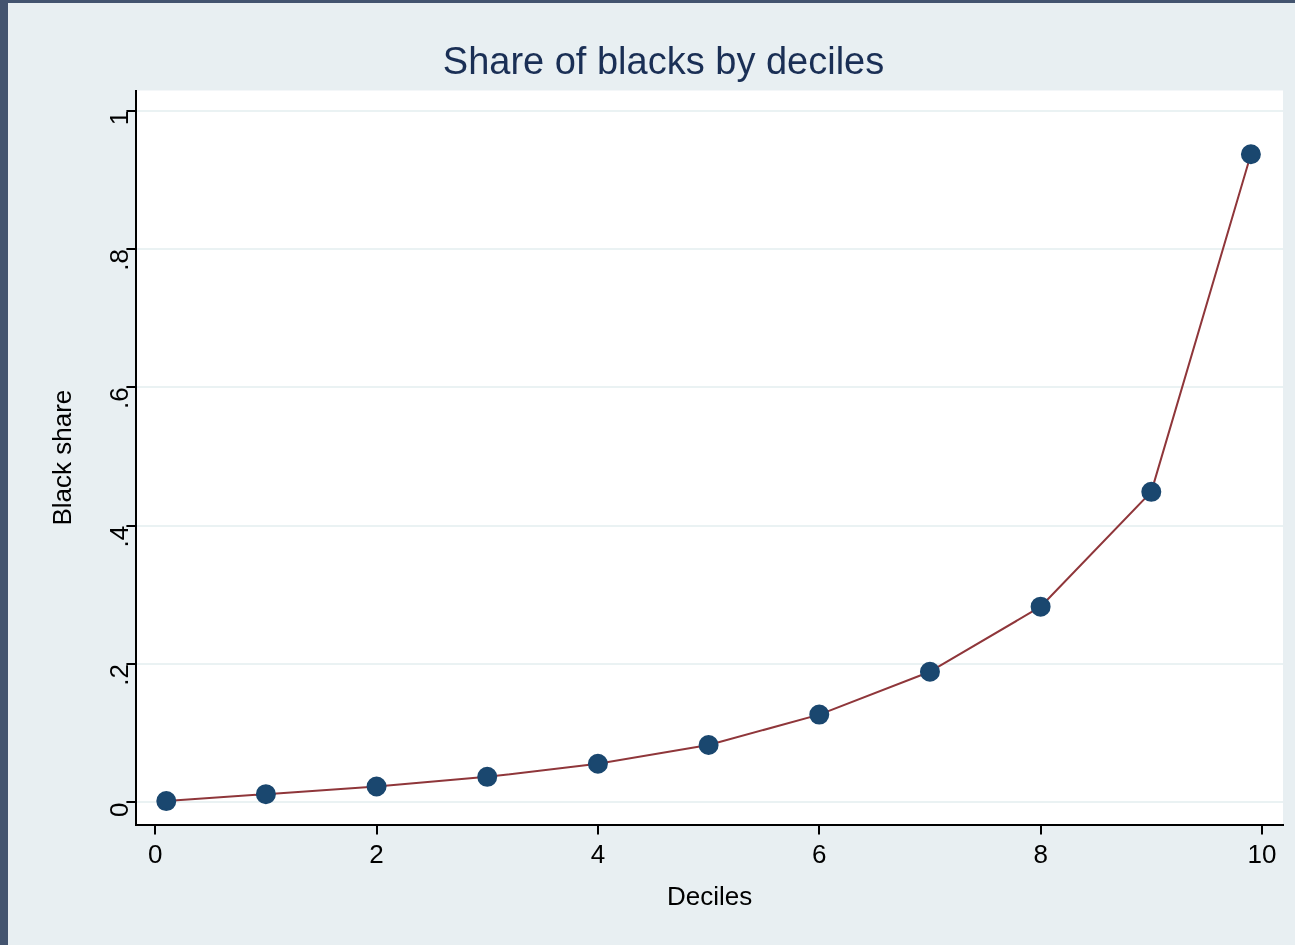  What do you see at coordinates (118, 675) in the screenshot?
I see `y-tick-label: .2` at bounding box center [118, 675].